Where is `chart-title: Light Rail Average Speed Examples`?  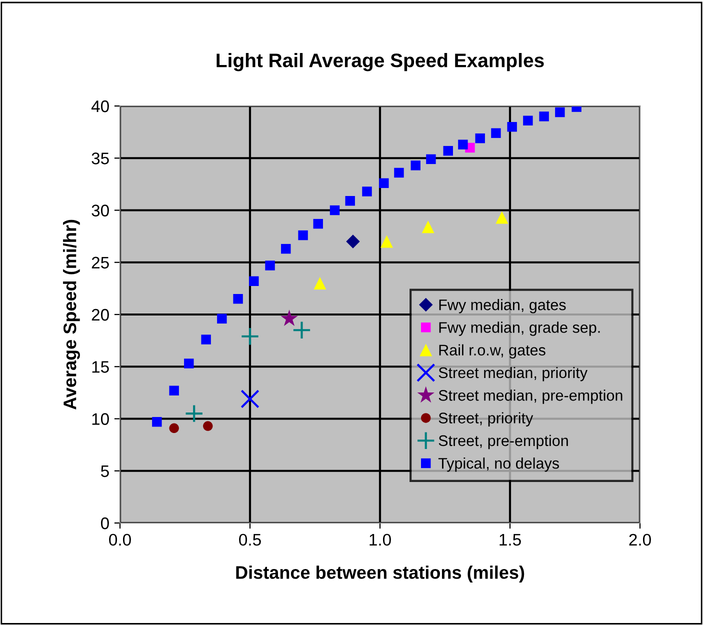 chart-title: Light Rail Average Speed Examples is located at coordinates (380, 62).